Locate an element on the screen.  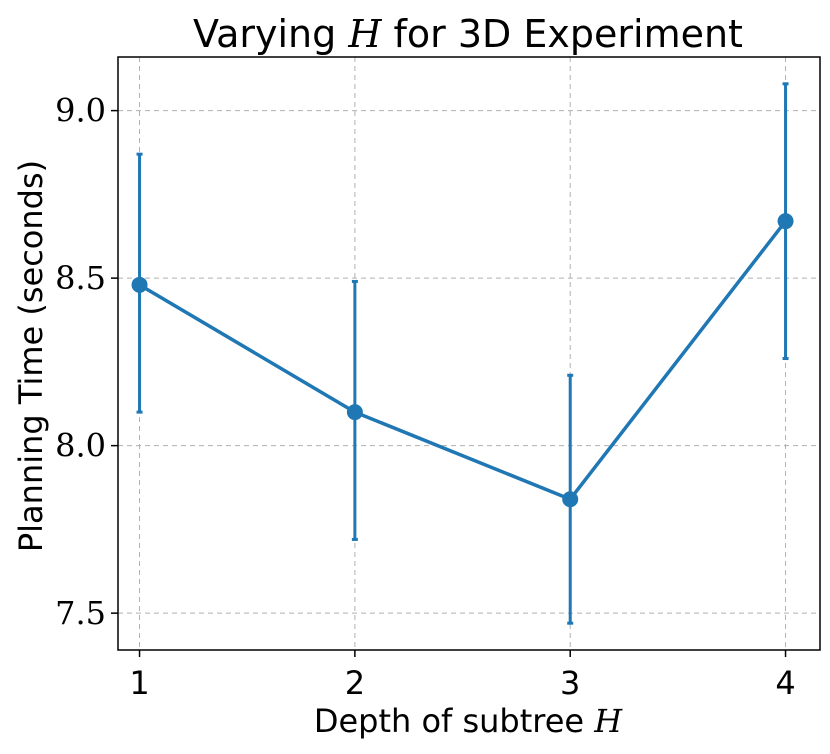
x-tick-label: 1 is located at coordinates (139, 683).